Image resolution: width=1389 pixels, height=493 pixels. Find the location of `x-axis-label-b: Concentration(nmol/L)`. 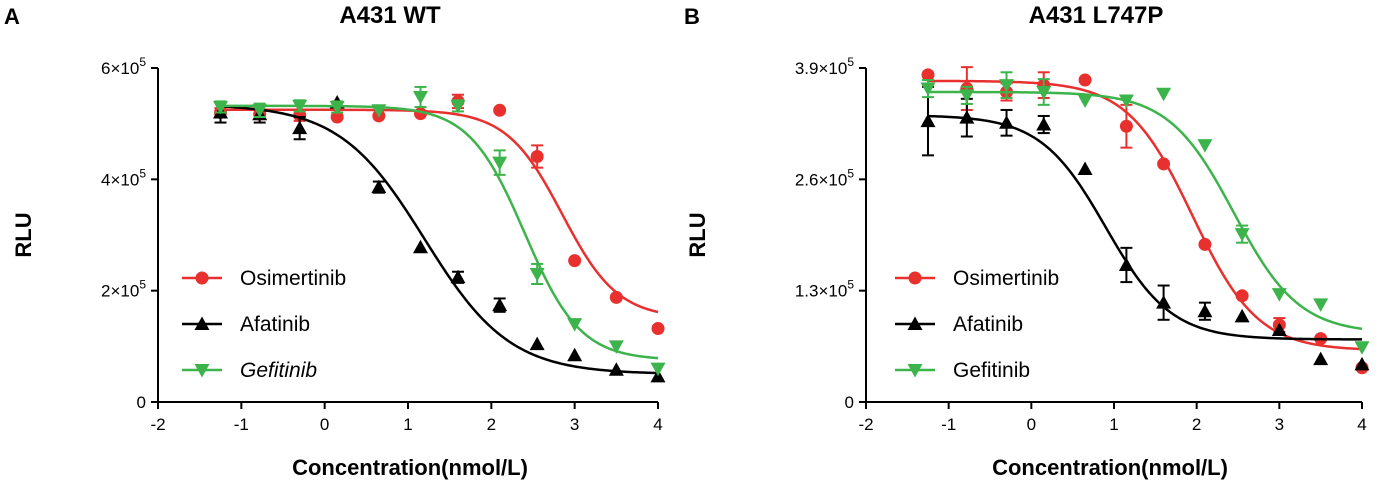

x-axis-label-b: Concentration(nmol/L) is located at coordinates (1110, 467).